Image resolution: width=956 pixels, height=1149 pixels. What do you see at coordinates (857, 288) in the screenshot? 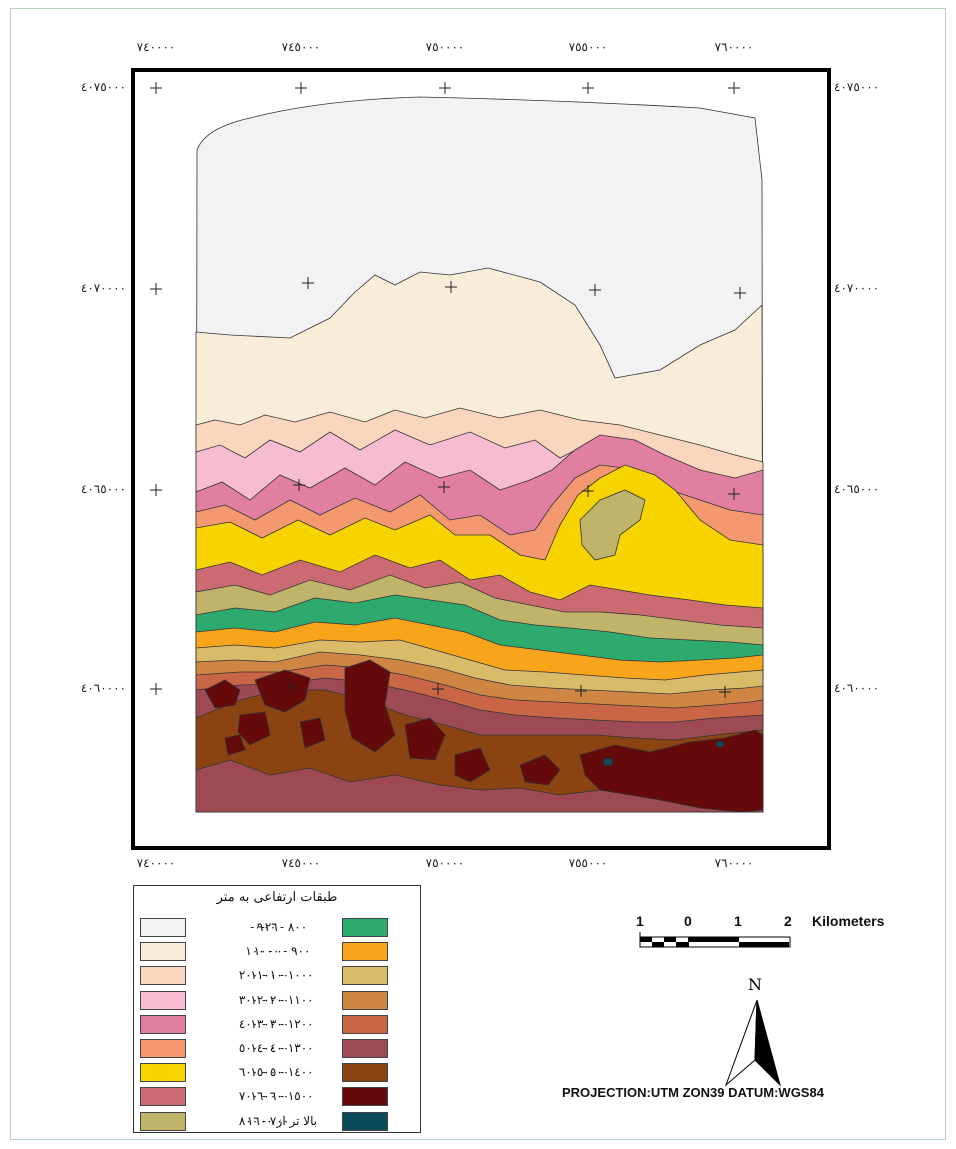
I see `tick-right-1: ٤٠٧٠٠٠٠` at bounding box center [857, 288].